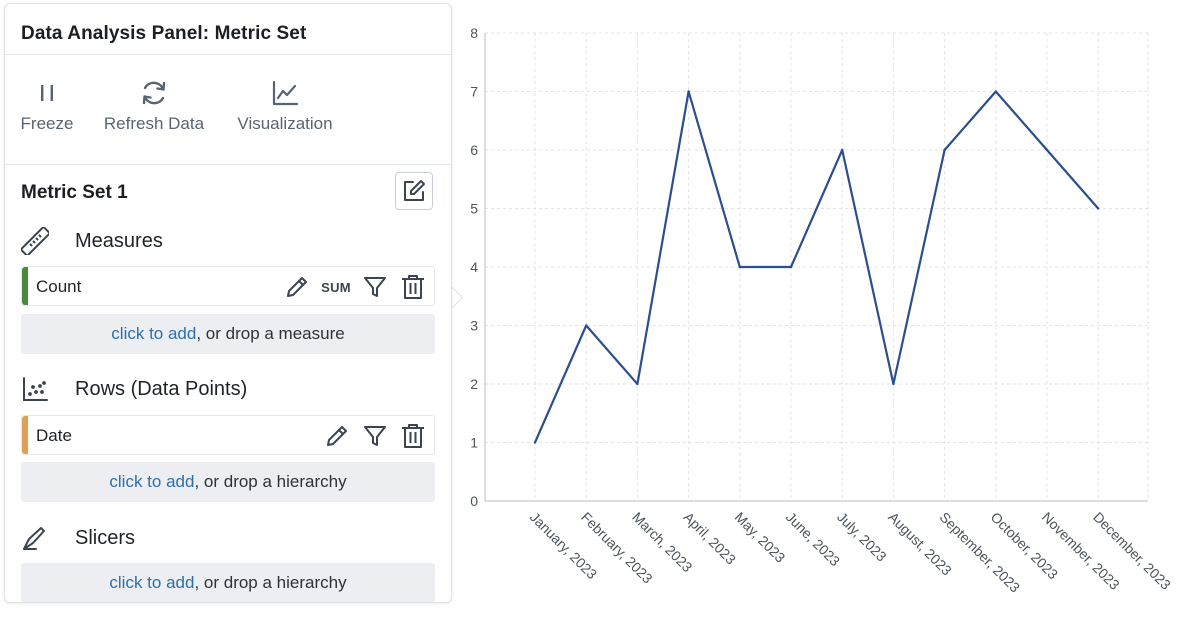 This screenshot has height=623, width=1184. Describe the element at coordinates (54, 435) in the screenshot. I see `field-name: Date` at that location.